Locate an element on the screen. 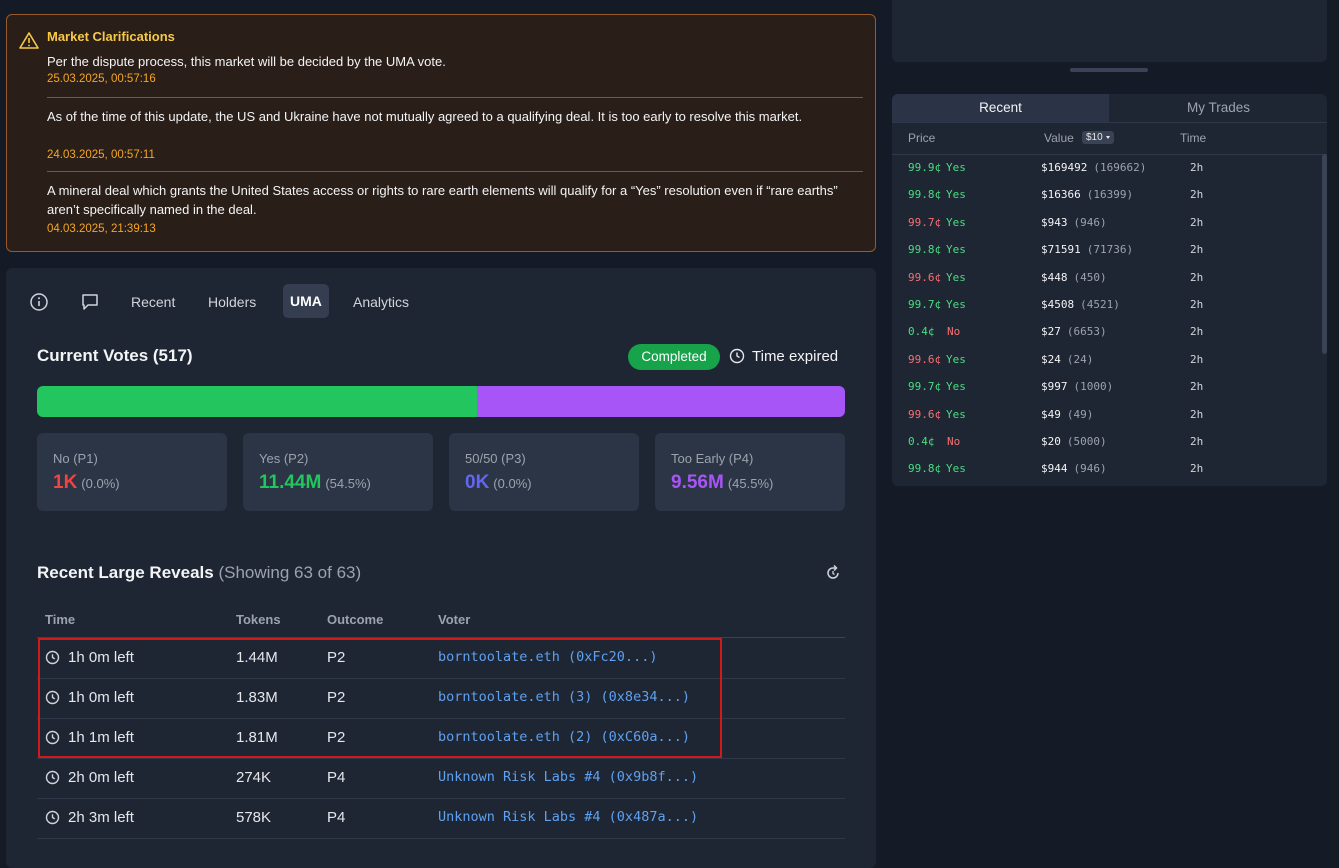 This screenshot has height=868, width=1339. voter-link: borntoolate.eth (0xFc20...) is located at coordinates (548, 657).